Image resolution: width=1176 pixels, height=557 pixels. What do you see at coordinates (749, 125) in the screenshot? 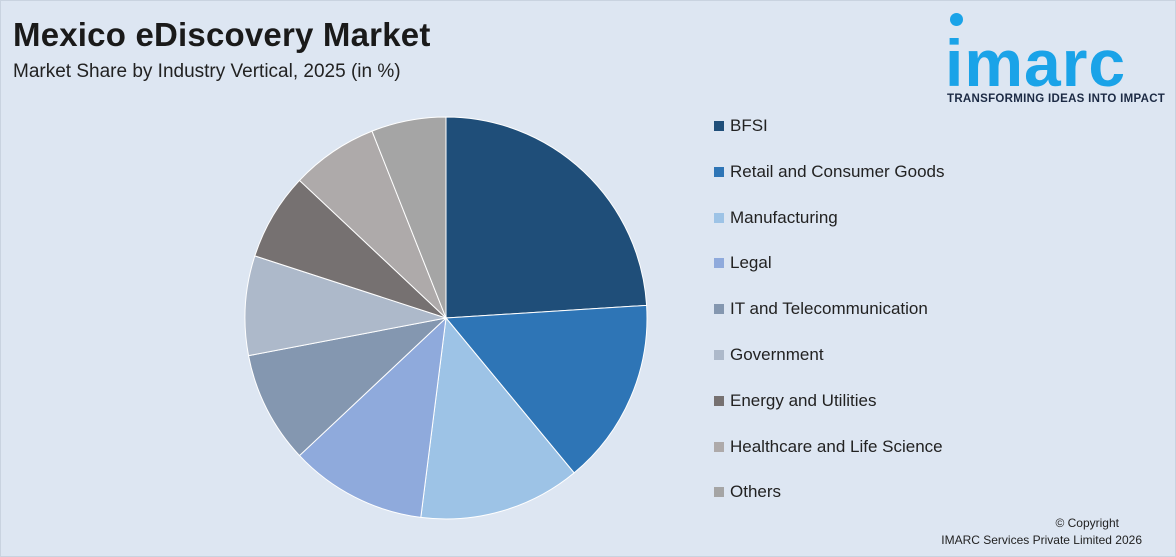
I see `legend-label: BFSI` at bounding box center [749, 125].